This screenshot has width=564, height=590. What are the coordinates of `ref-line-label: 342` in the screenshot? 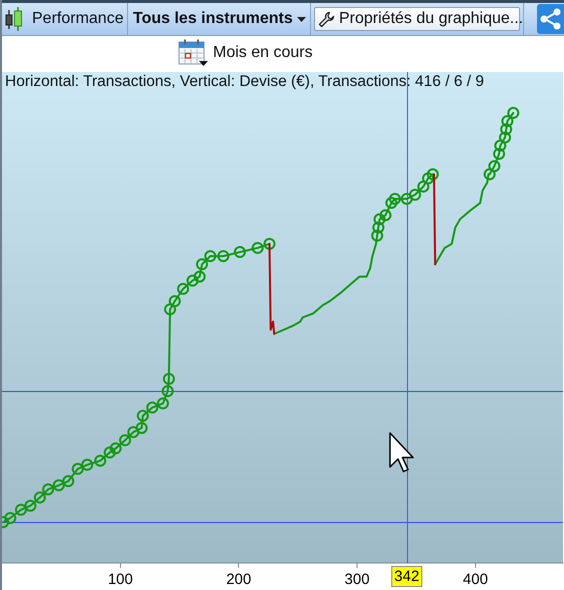 It's located at (407, 577).